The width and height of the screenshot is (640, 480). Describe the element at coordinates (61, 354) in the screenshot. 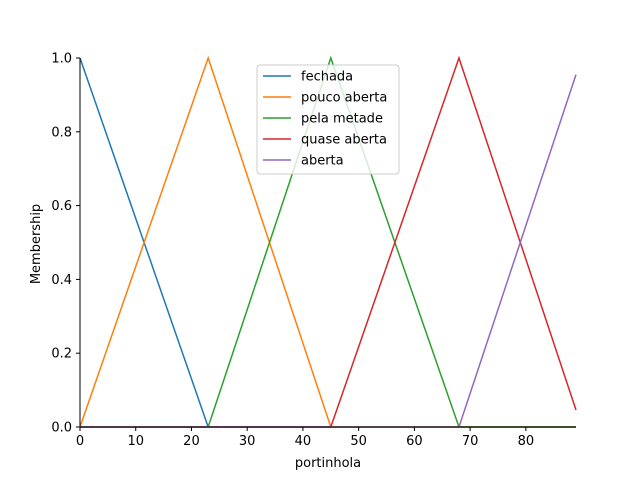

I see `y-tick-label: 0.2` at that location.